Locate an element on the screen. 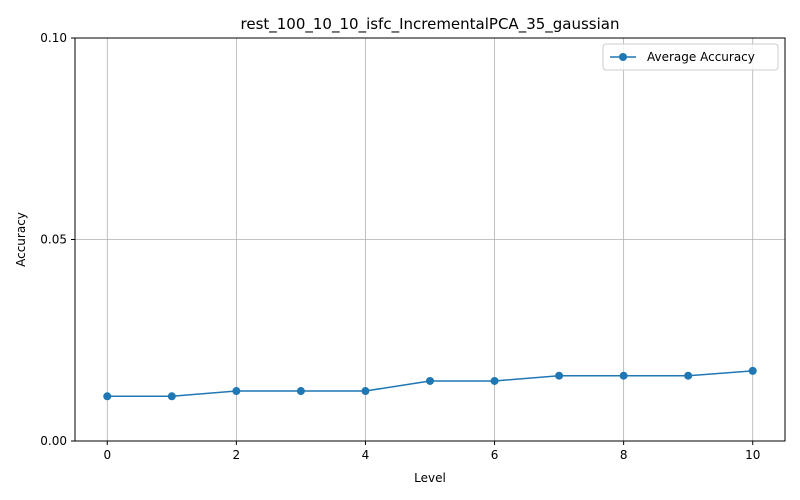 This screenshot has height=500, width=800. x-tick-label: 6 is located at coordinates (495, 455).